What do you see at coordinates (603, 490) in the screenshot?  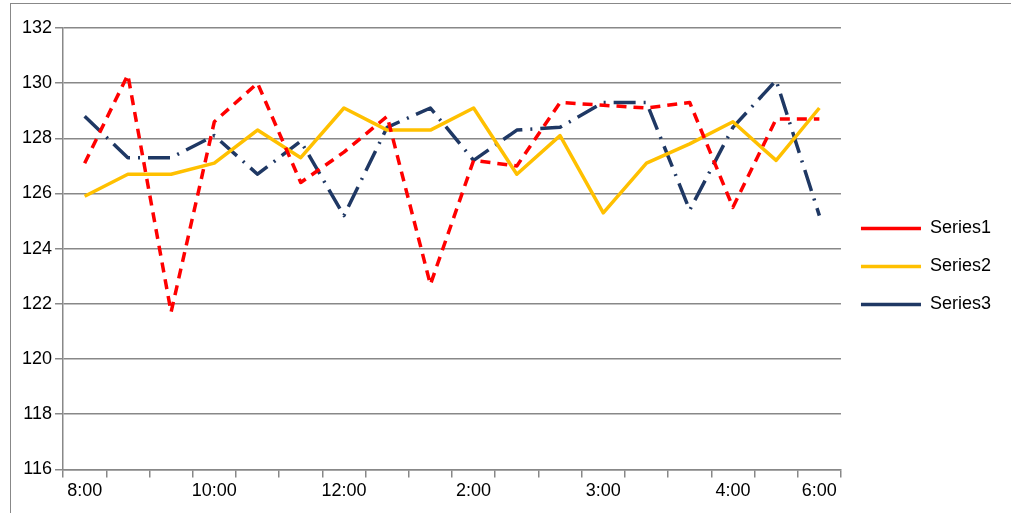 I see `x-tick-label: 3:00` at bounding box center [603, 490].